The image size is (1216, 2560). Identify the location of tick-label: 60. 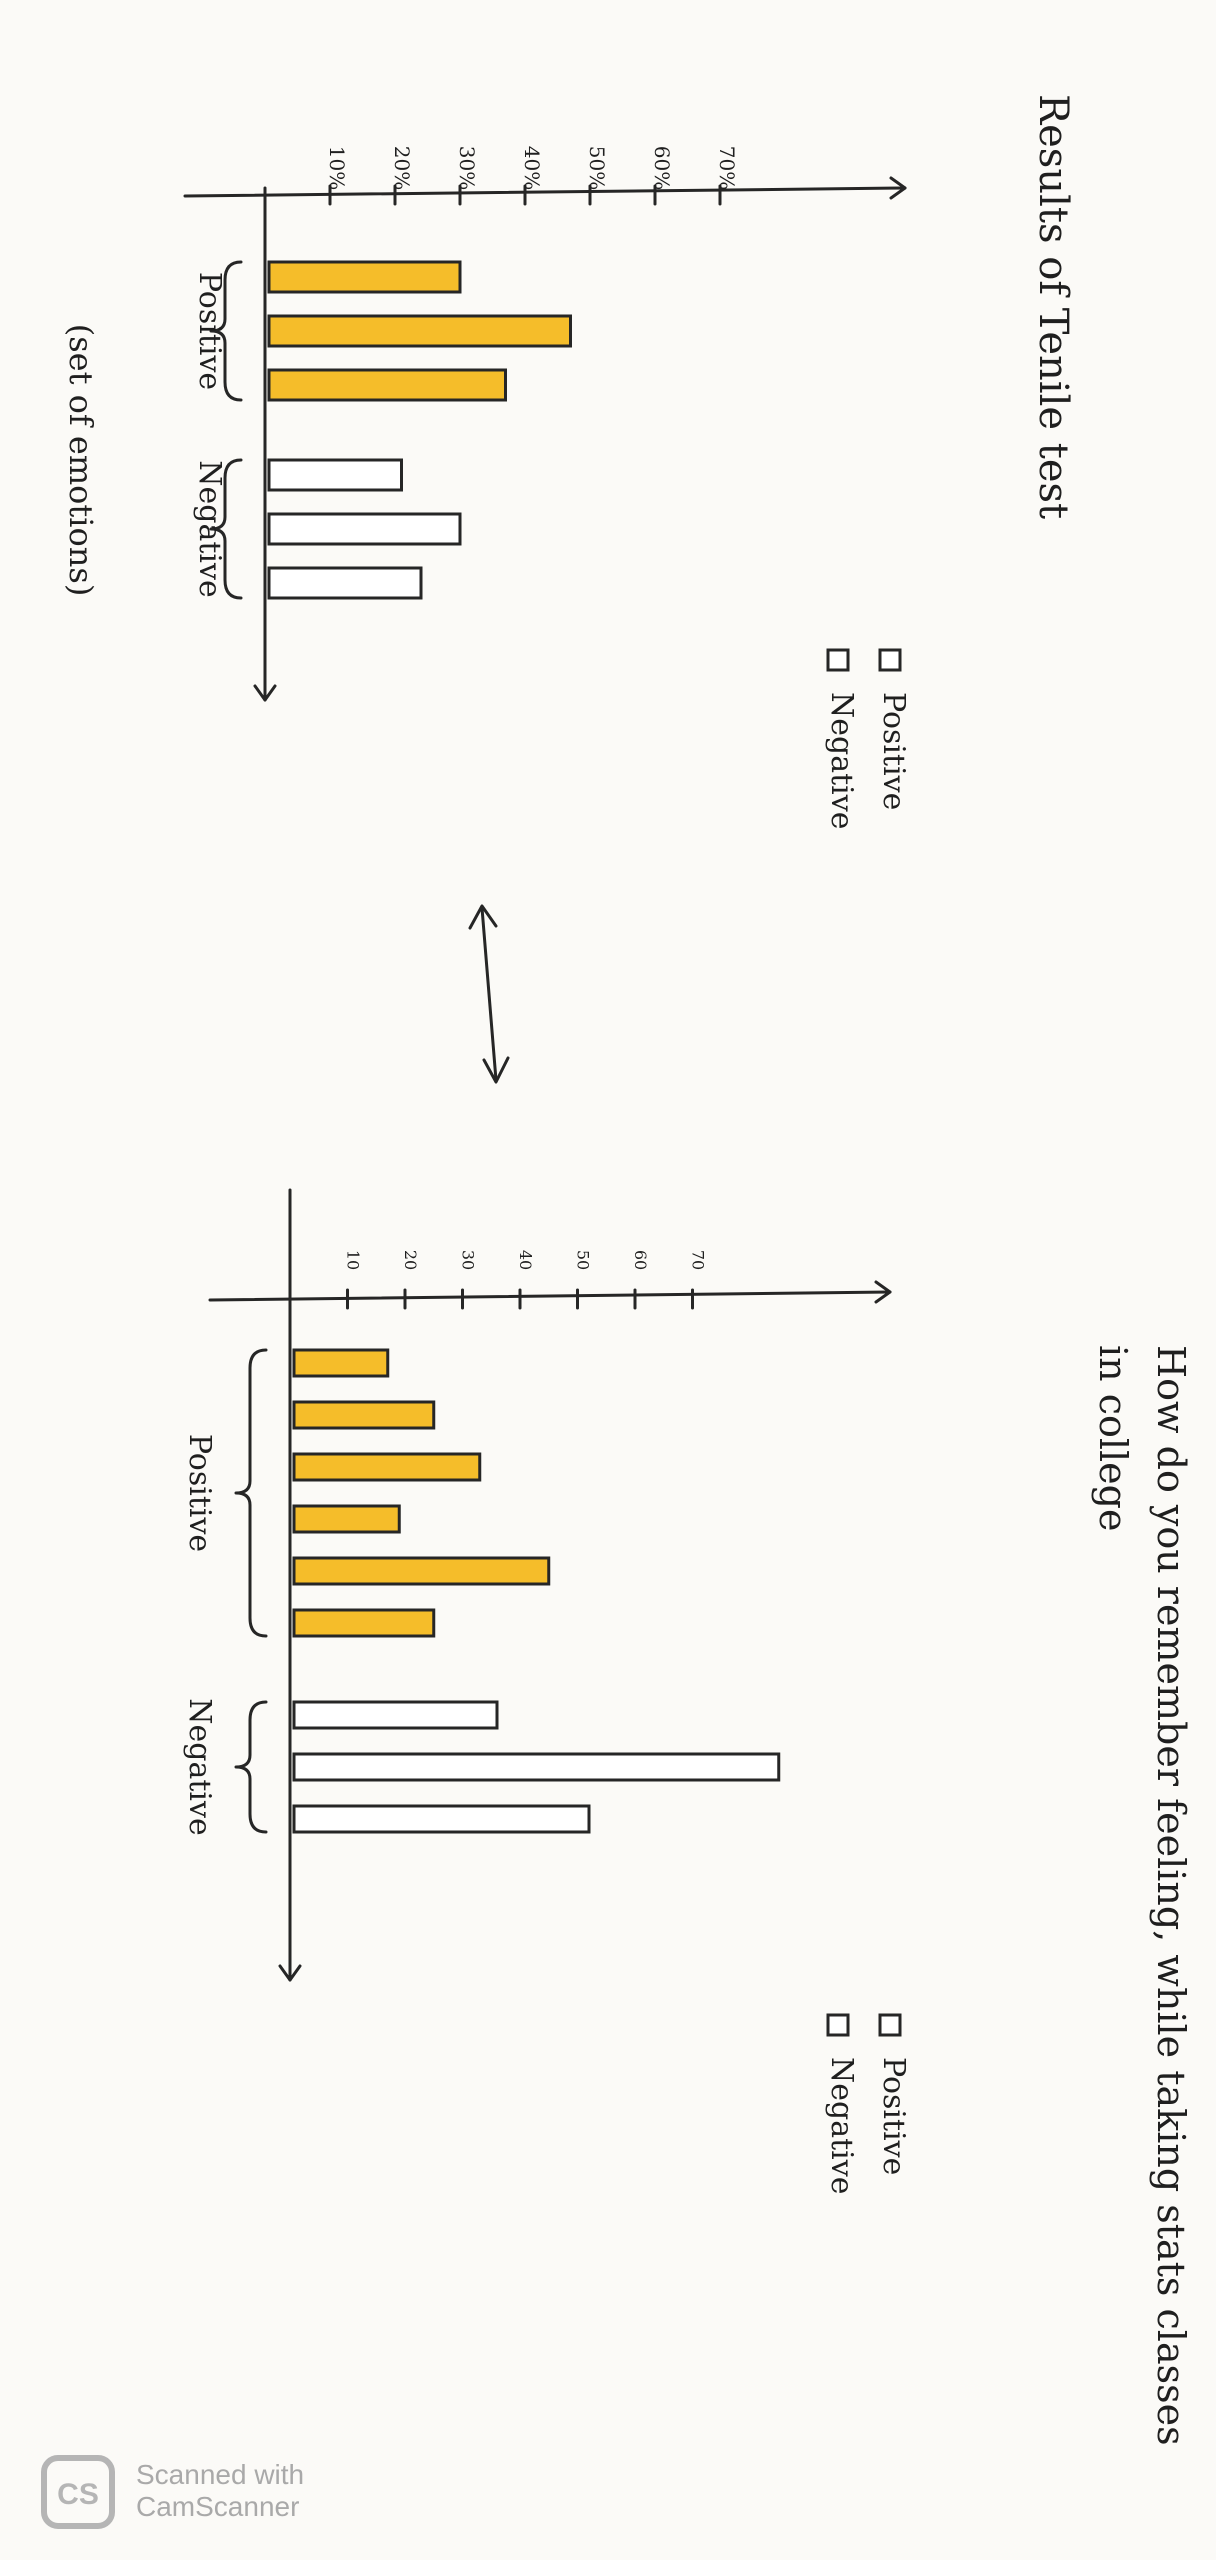
(640, 1260).